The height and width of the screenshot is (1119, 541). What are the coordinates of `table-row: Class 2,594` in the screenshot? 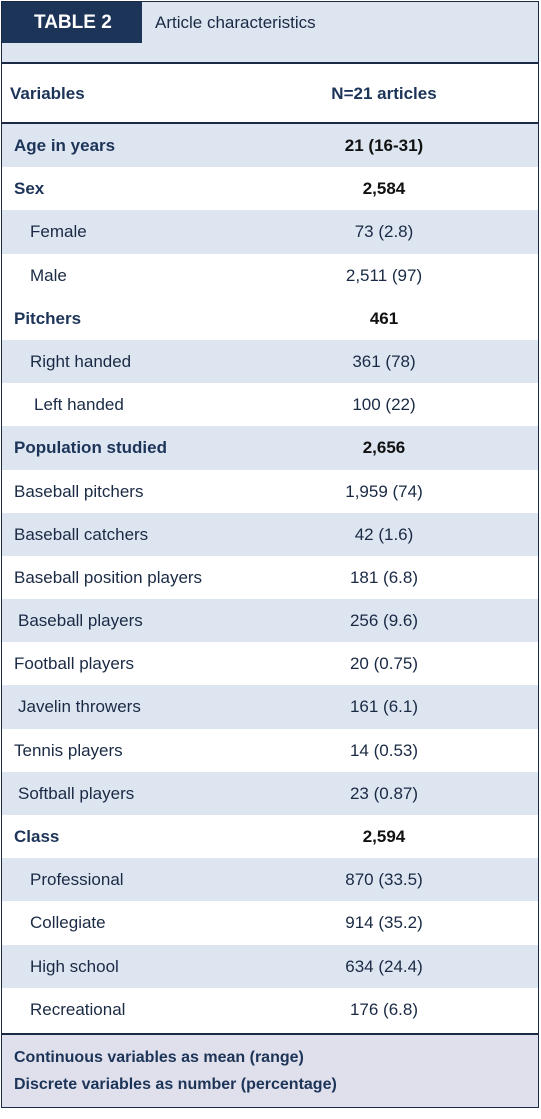 It's located at (270, 836).